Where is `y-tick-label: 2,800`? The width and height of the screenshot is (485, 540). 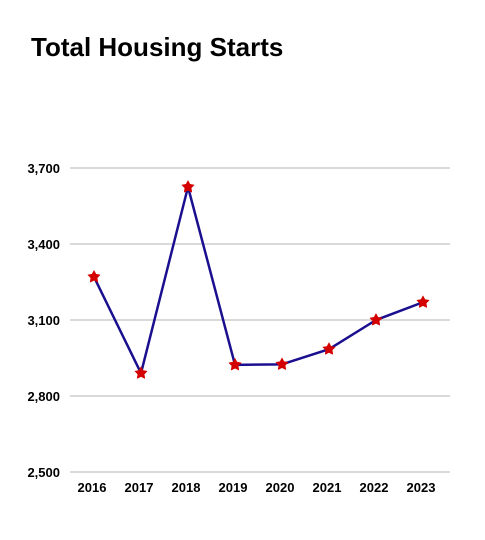 y-tick-label: 2,800 is located at coordinates (43, 396).